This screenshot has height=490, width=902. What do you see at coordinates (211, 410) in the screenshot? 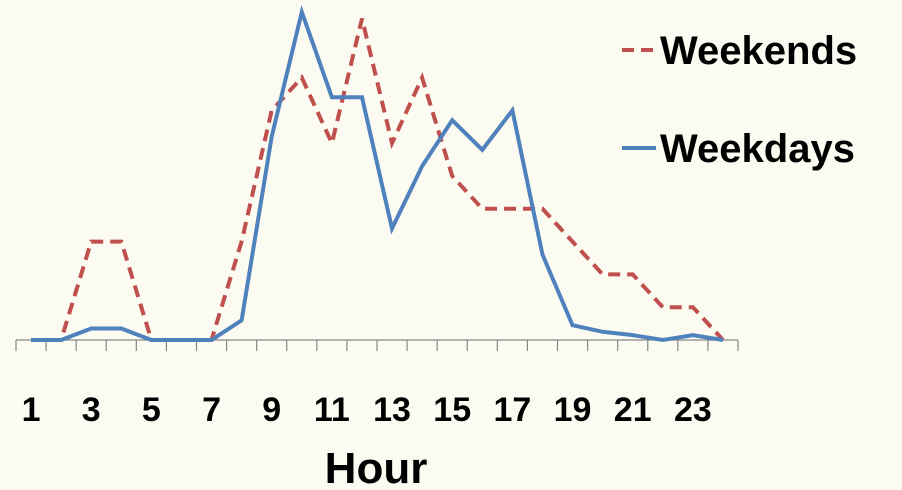
I see `x-tick-label: 7` at bounding box center [211, 410].